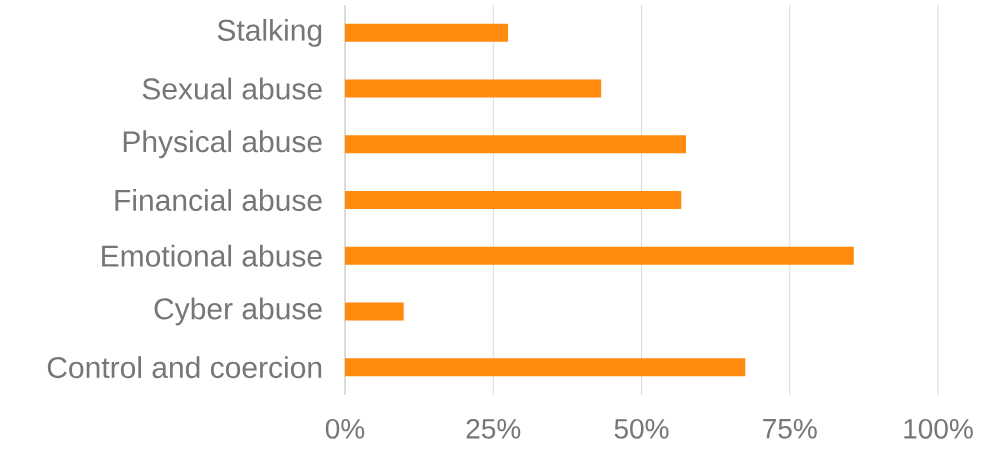 The height and width of the screenshot is (451, 1004). What do you see at coordinates (641, 428) in the screenshot?
I see `x-tick-label: 50%` at bounding box center [641, 428].